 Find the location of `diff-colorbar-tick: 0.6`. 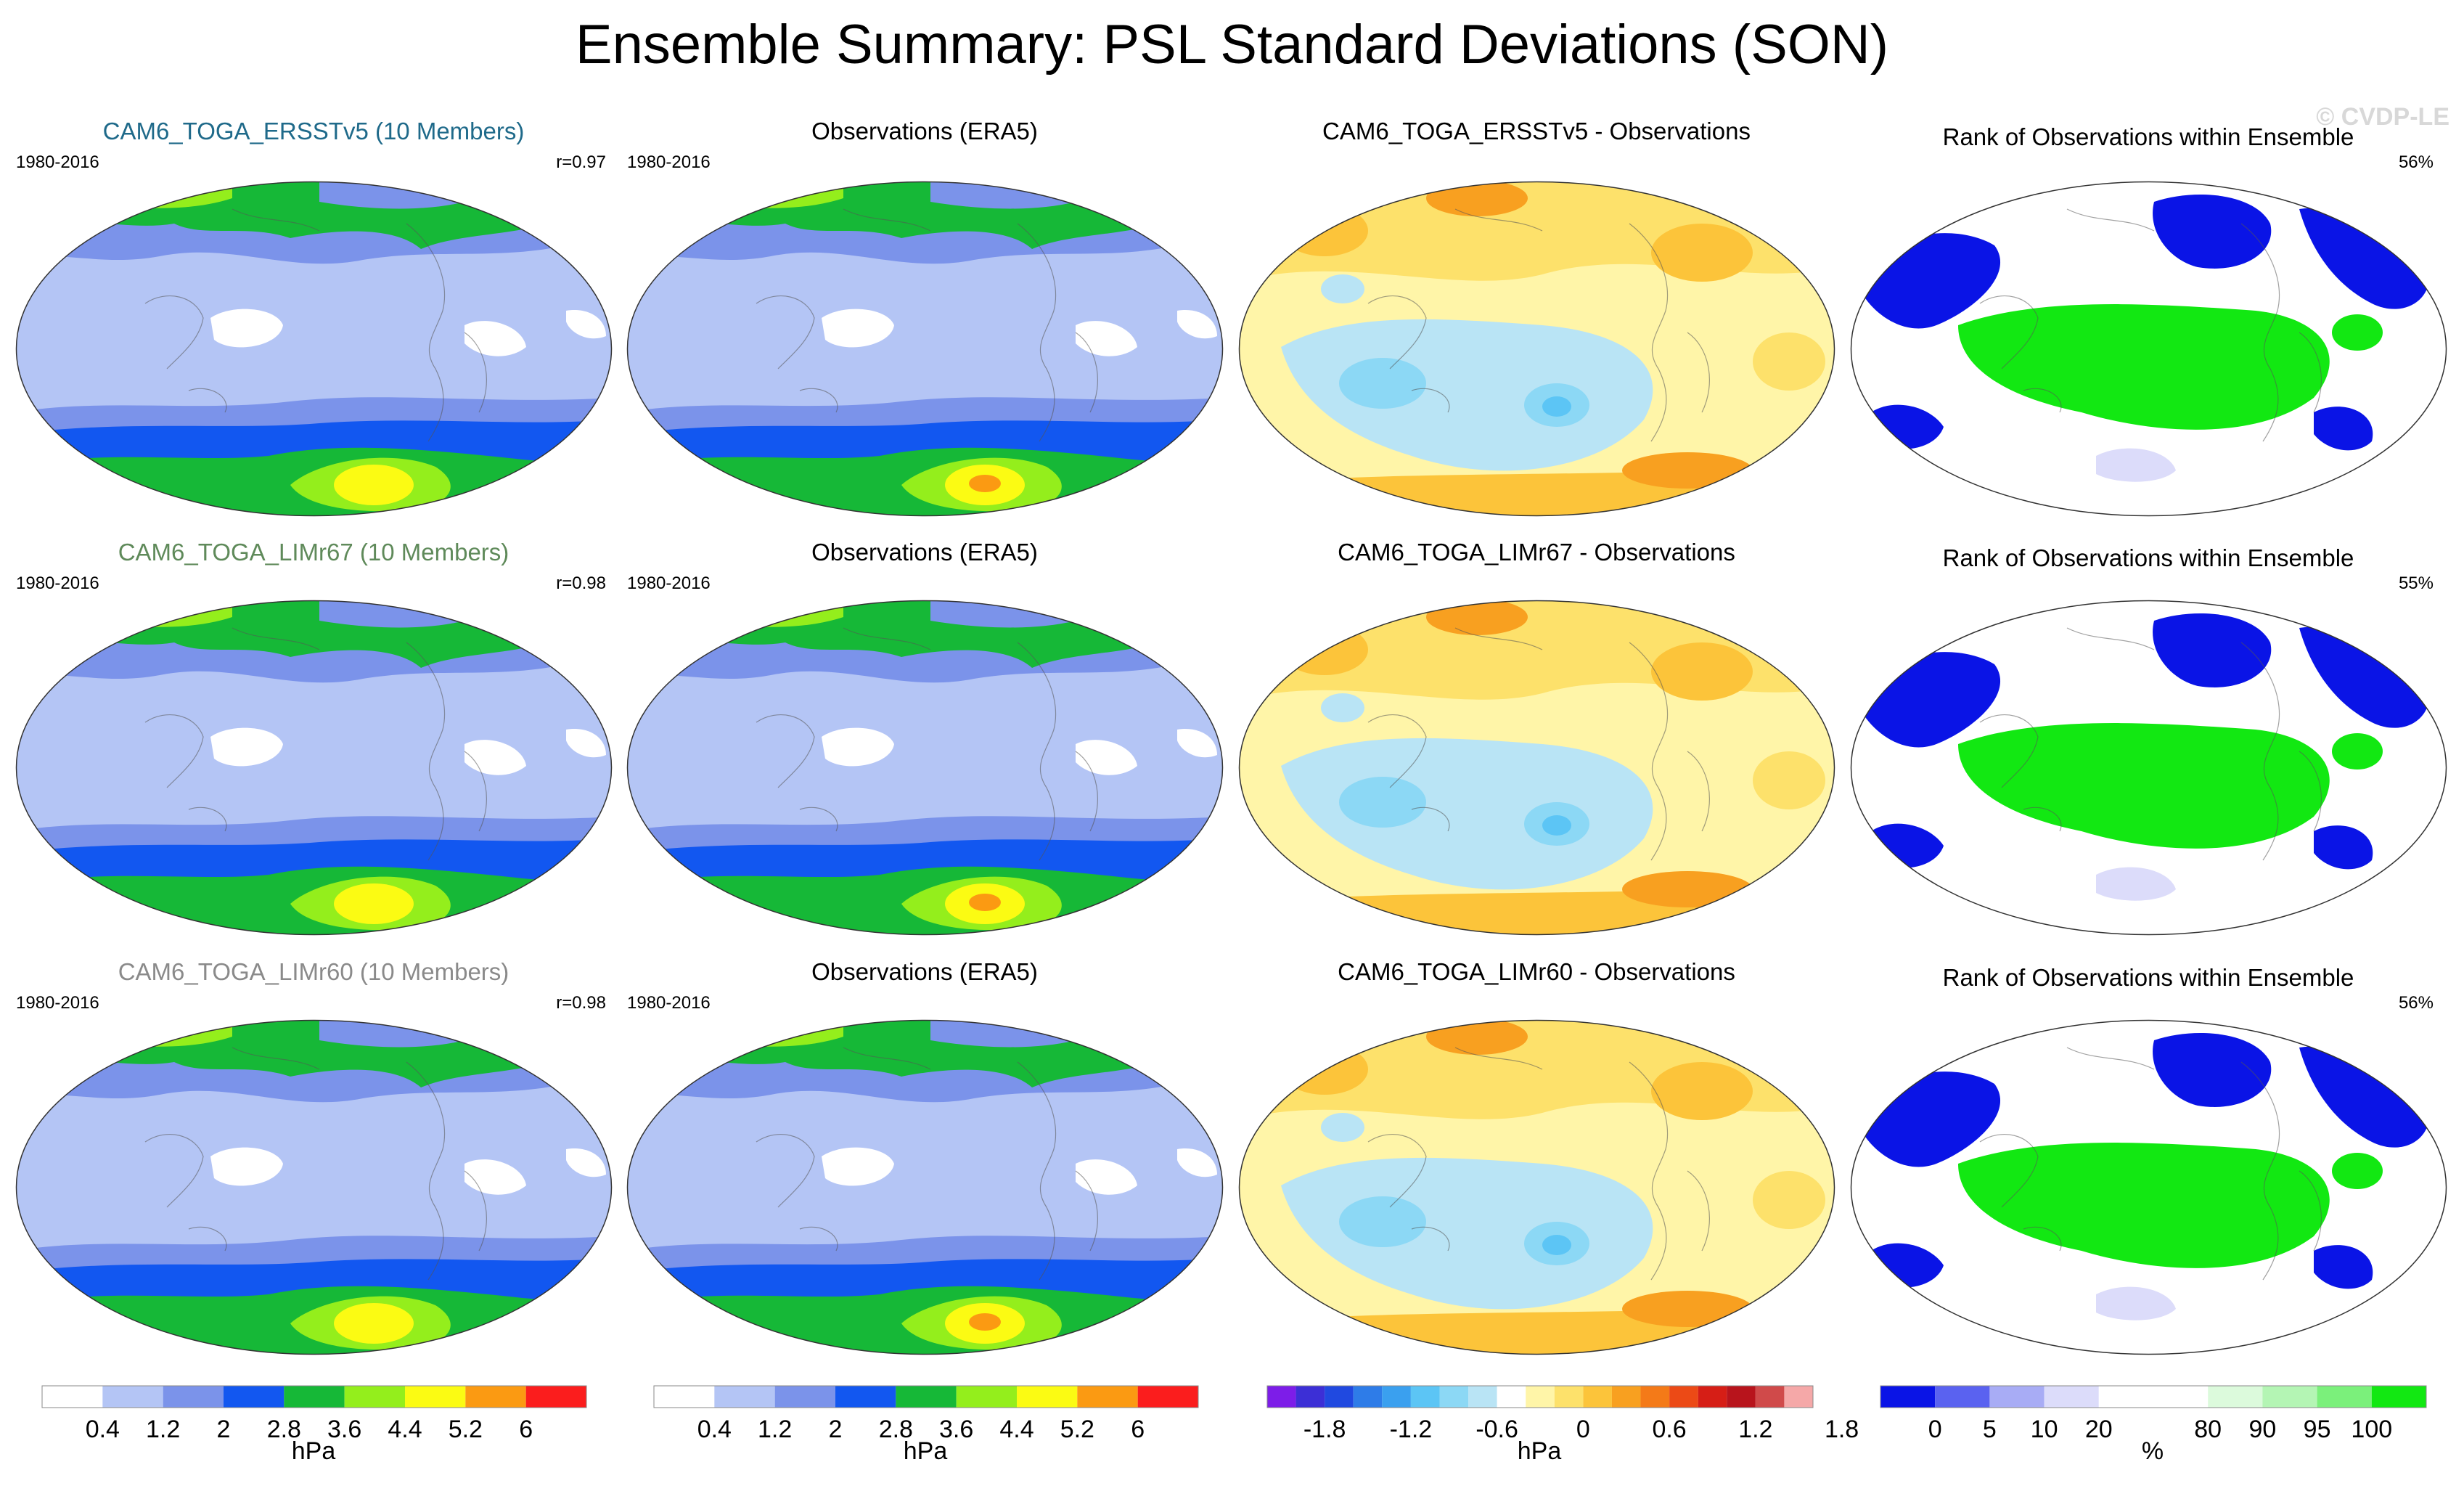

diff-colorbar-tick: 0.6 is located at coordinates (1670, 1429).